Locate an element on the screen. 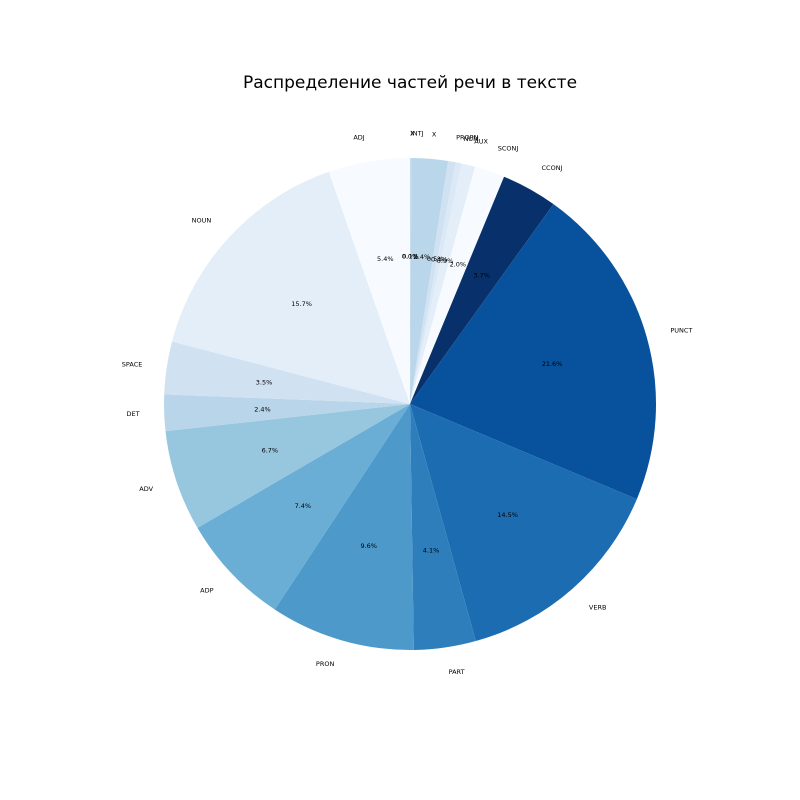 This screenshot has width=800, height=800. percent-label-cconj: 3.7% is located at coordinates (481, 275).